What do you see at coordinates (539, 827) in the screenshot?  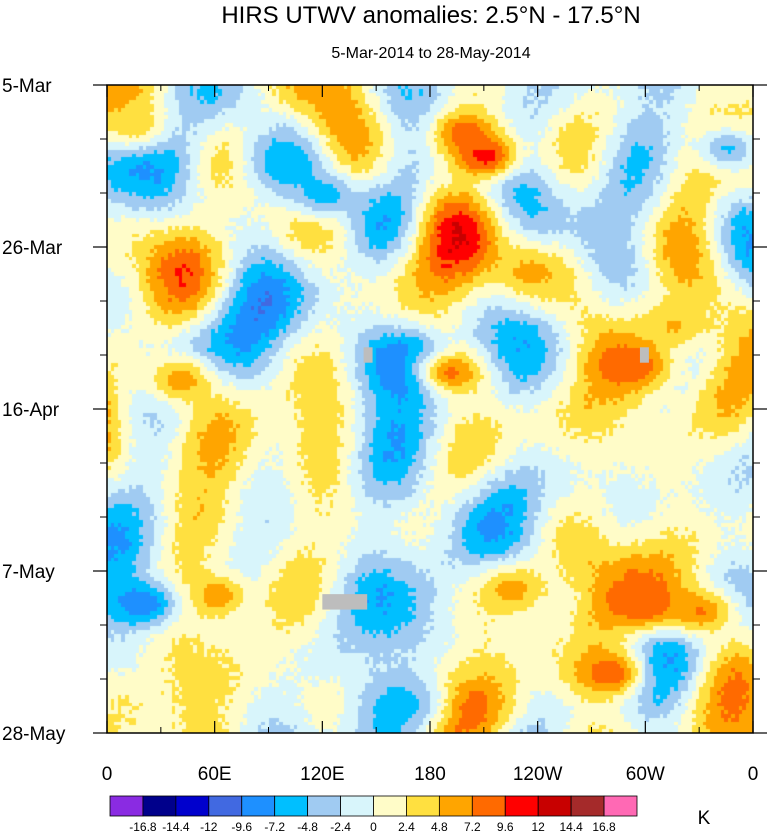 I see `colorbar-label: 12` at bounding box center [539, 827].